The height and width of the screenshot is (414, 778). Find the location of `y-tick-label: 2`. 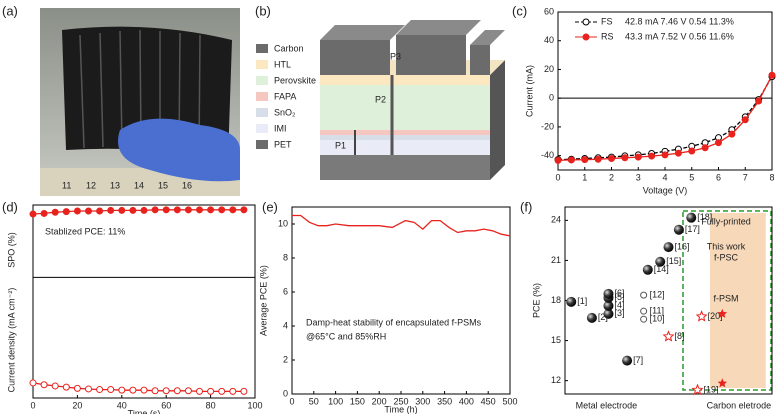

y-tick-label: 2 is located at coordinates (285, 359).